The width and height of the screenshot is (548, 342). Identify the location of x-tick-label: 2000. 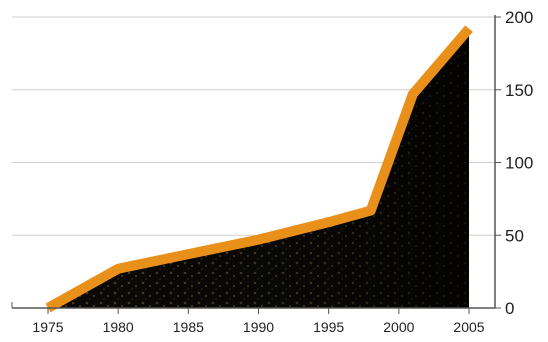
(398, 327).